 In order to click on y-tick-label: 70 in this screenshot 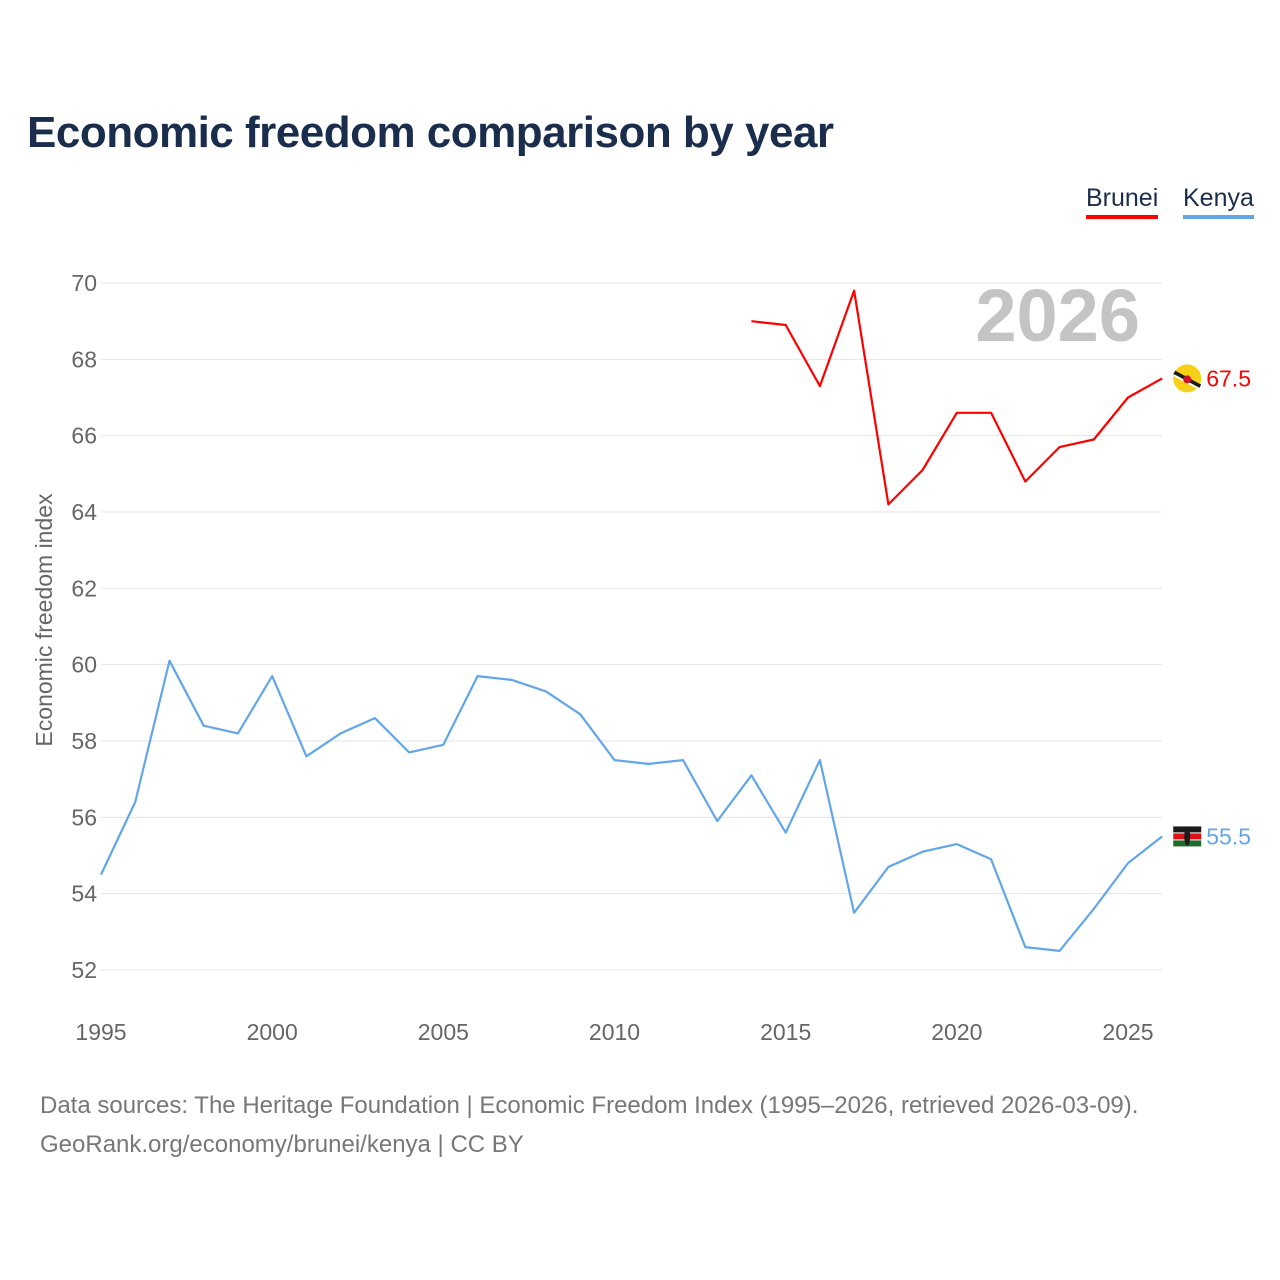, I will do `click(84, 283)`.